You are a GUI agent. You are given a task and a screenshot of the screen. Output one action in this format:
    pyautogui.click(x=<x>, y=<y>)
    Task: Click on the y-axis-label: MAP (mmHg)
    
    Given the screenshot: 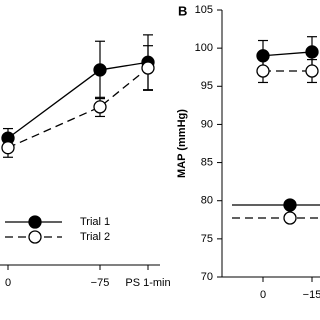 What is the action you would take?
    pyautogui.click(x=182, y=143)
    